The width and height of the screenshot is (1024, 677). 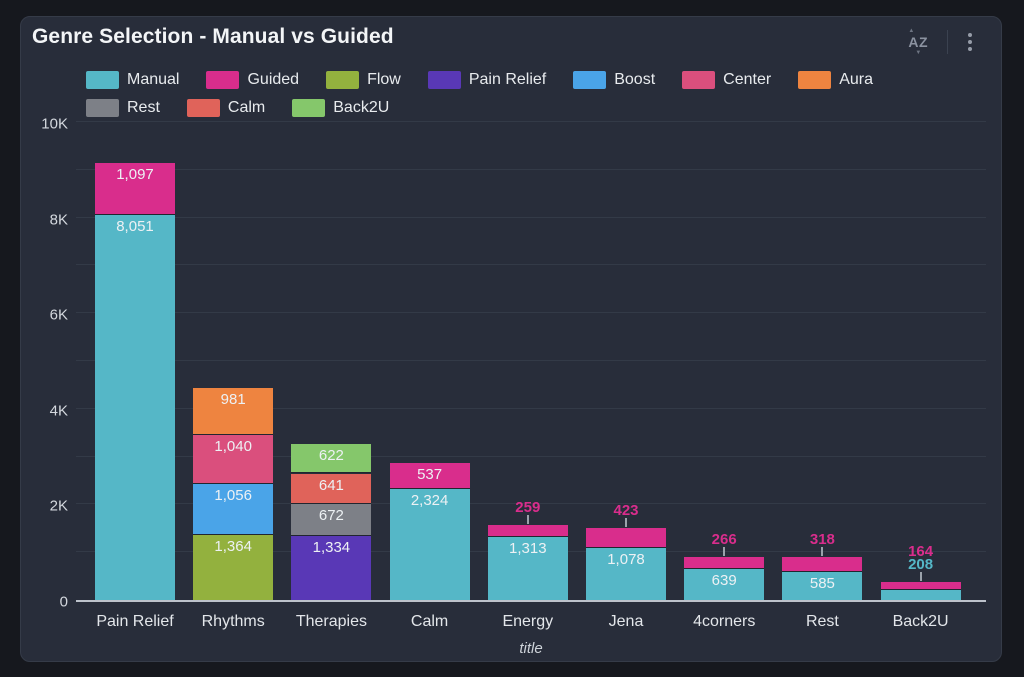 What do you see at coordinates (233, 496) in the screenshot?
I see `segment-value-label: 1,056` at bounding box center [233, 496].